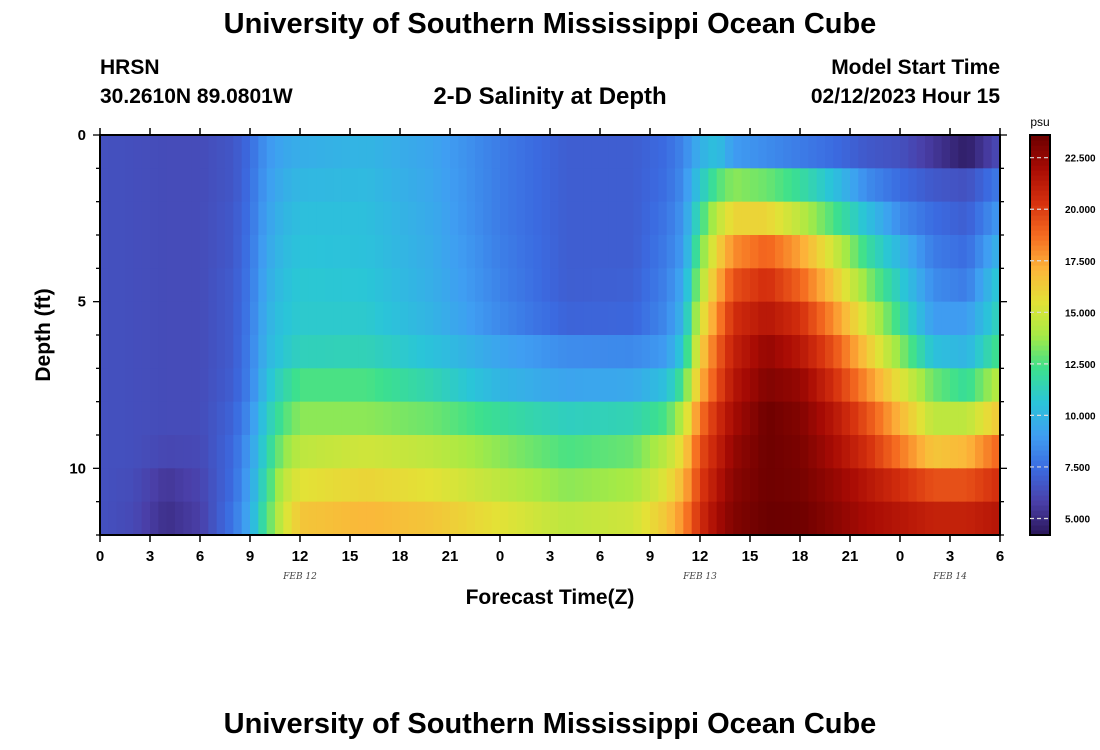  Describe the element at coordinates (650, 556) in the screenshot. I see `x-tick-label: 9` at that location.